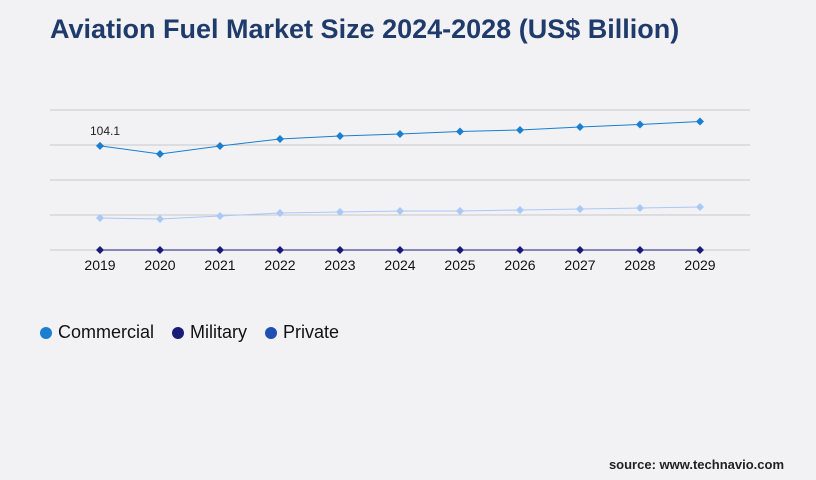 The height and width of the screenshot is (480, 816). I want to click on x-tick-label: 2028, so click(639, 265).